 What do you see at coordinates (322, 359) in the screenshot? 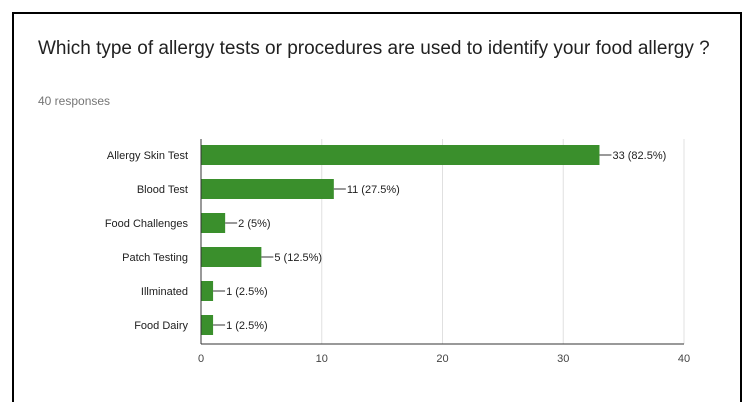
I see `x-tick-label: 10` at bounding box center [322, 359].